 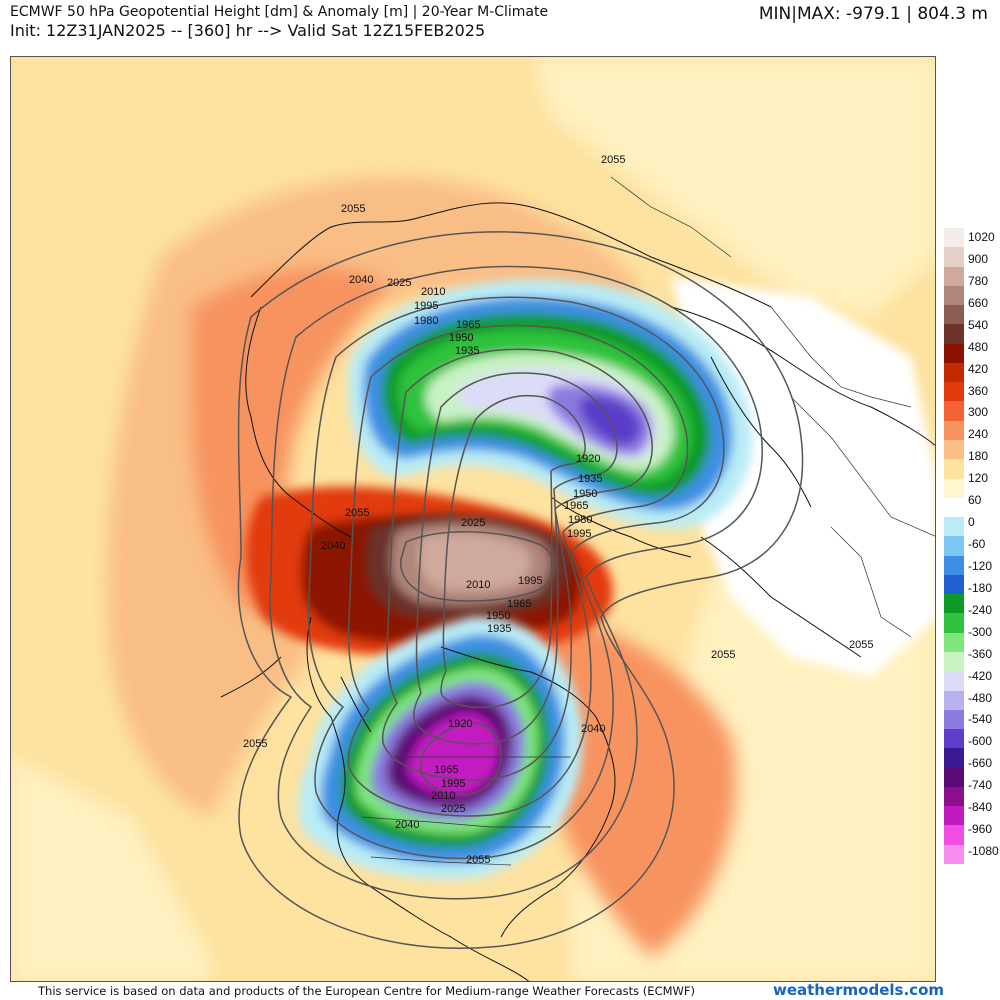 What do you see at coordinates (981, 237) in the screenshot?
I see `colorbar-label: 1020` at bounding box center [981, 237].